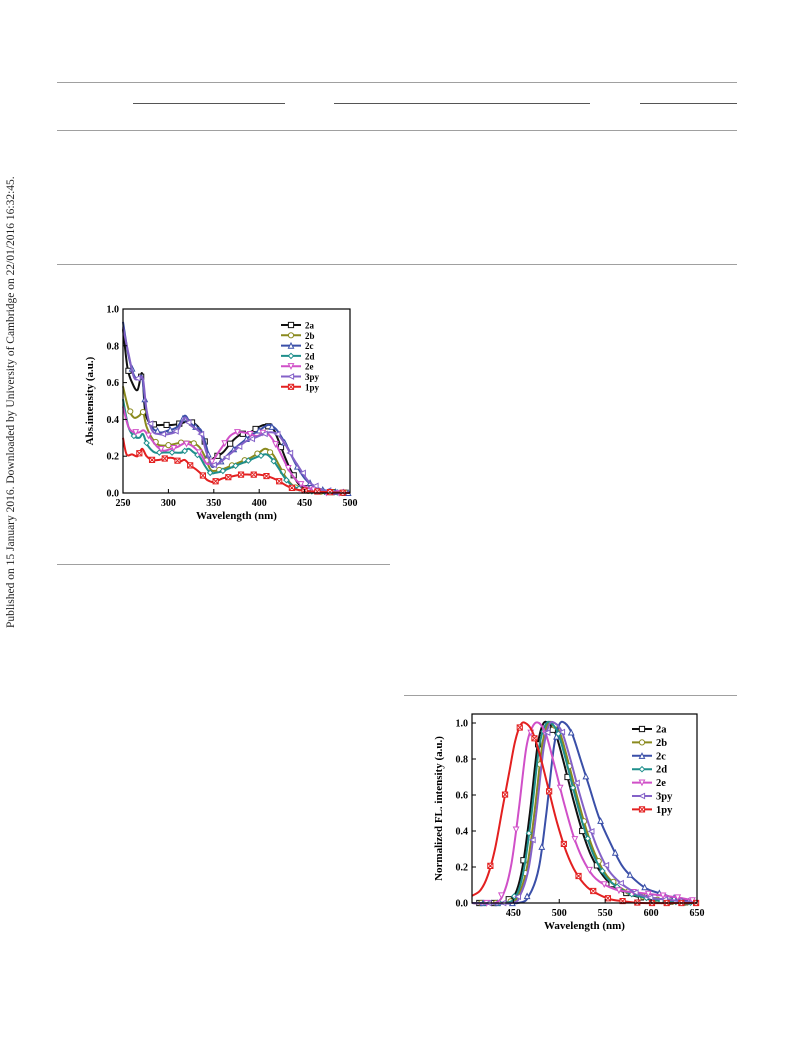 The width and height of the screenshot is (793, 1039). Describe the element at coordinates (213, 503) in the screenshot. I see `x-tick-label: 350` at that location.